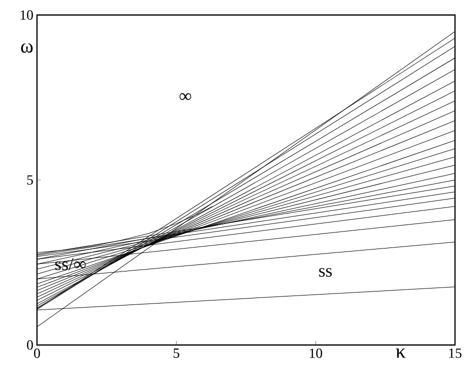 This screenshot has height=373, width=469. What do you see at coordinates (401, 353) in the screenshot?
I see `x-axis-title: κ` at bounding box center [401, 353].